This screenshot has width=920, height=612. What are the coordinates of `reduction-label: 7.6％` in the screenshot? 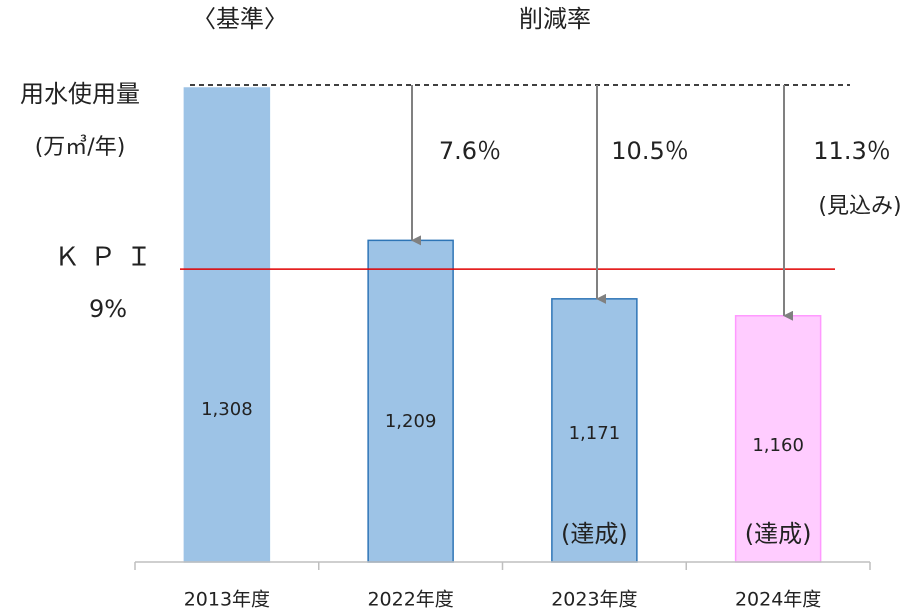 It's located at (470, 151).